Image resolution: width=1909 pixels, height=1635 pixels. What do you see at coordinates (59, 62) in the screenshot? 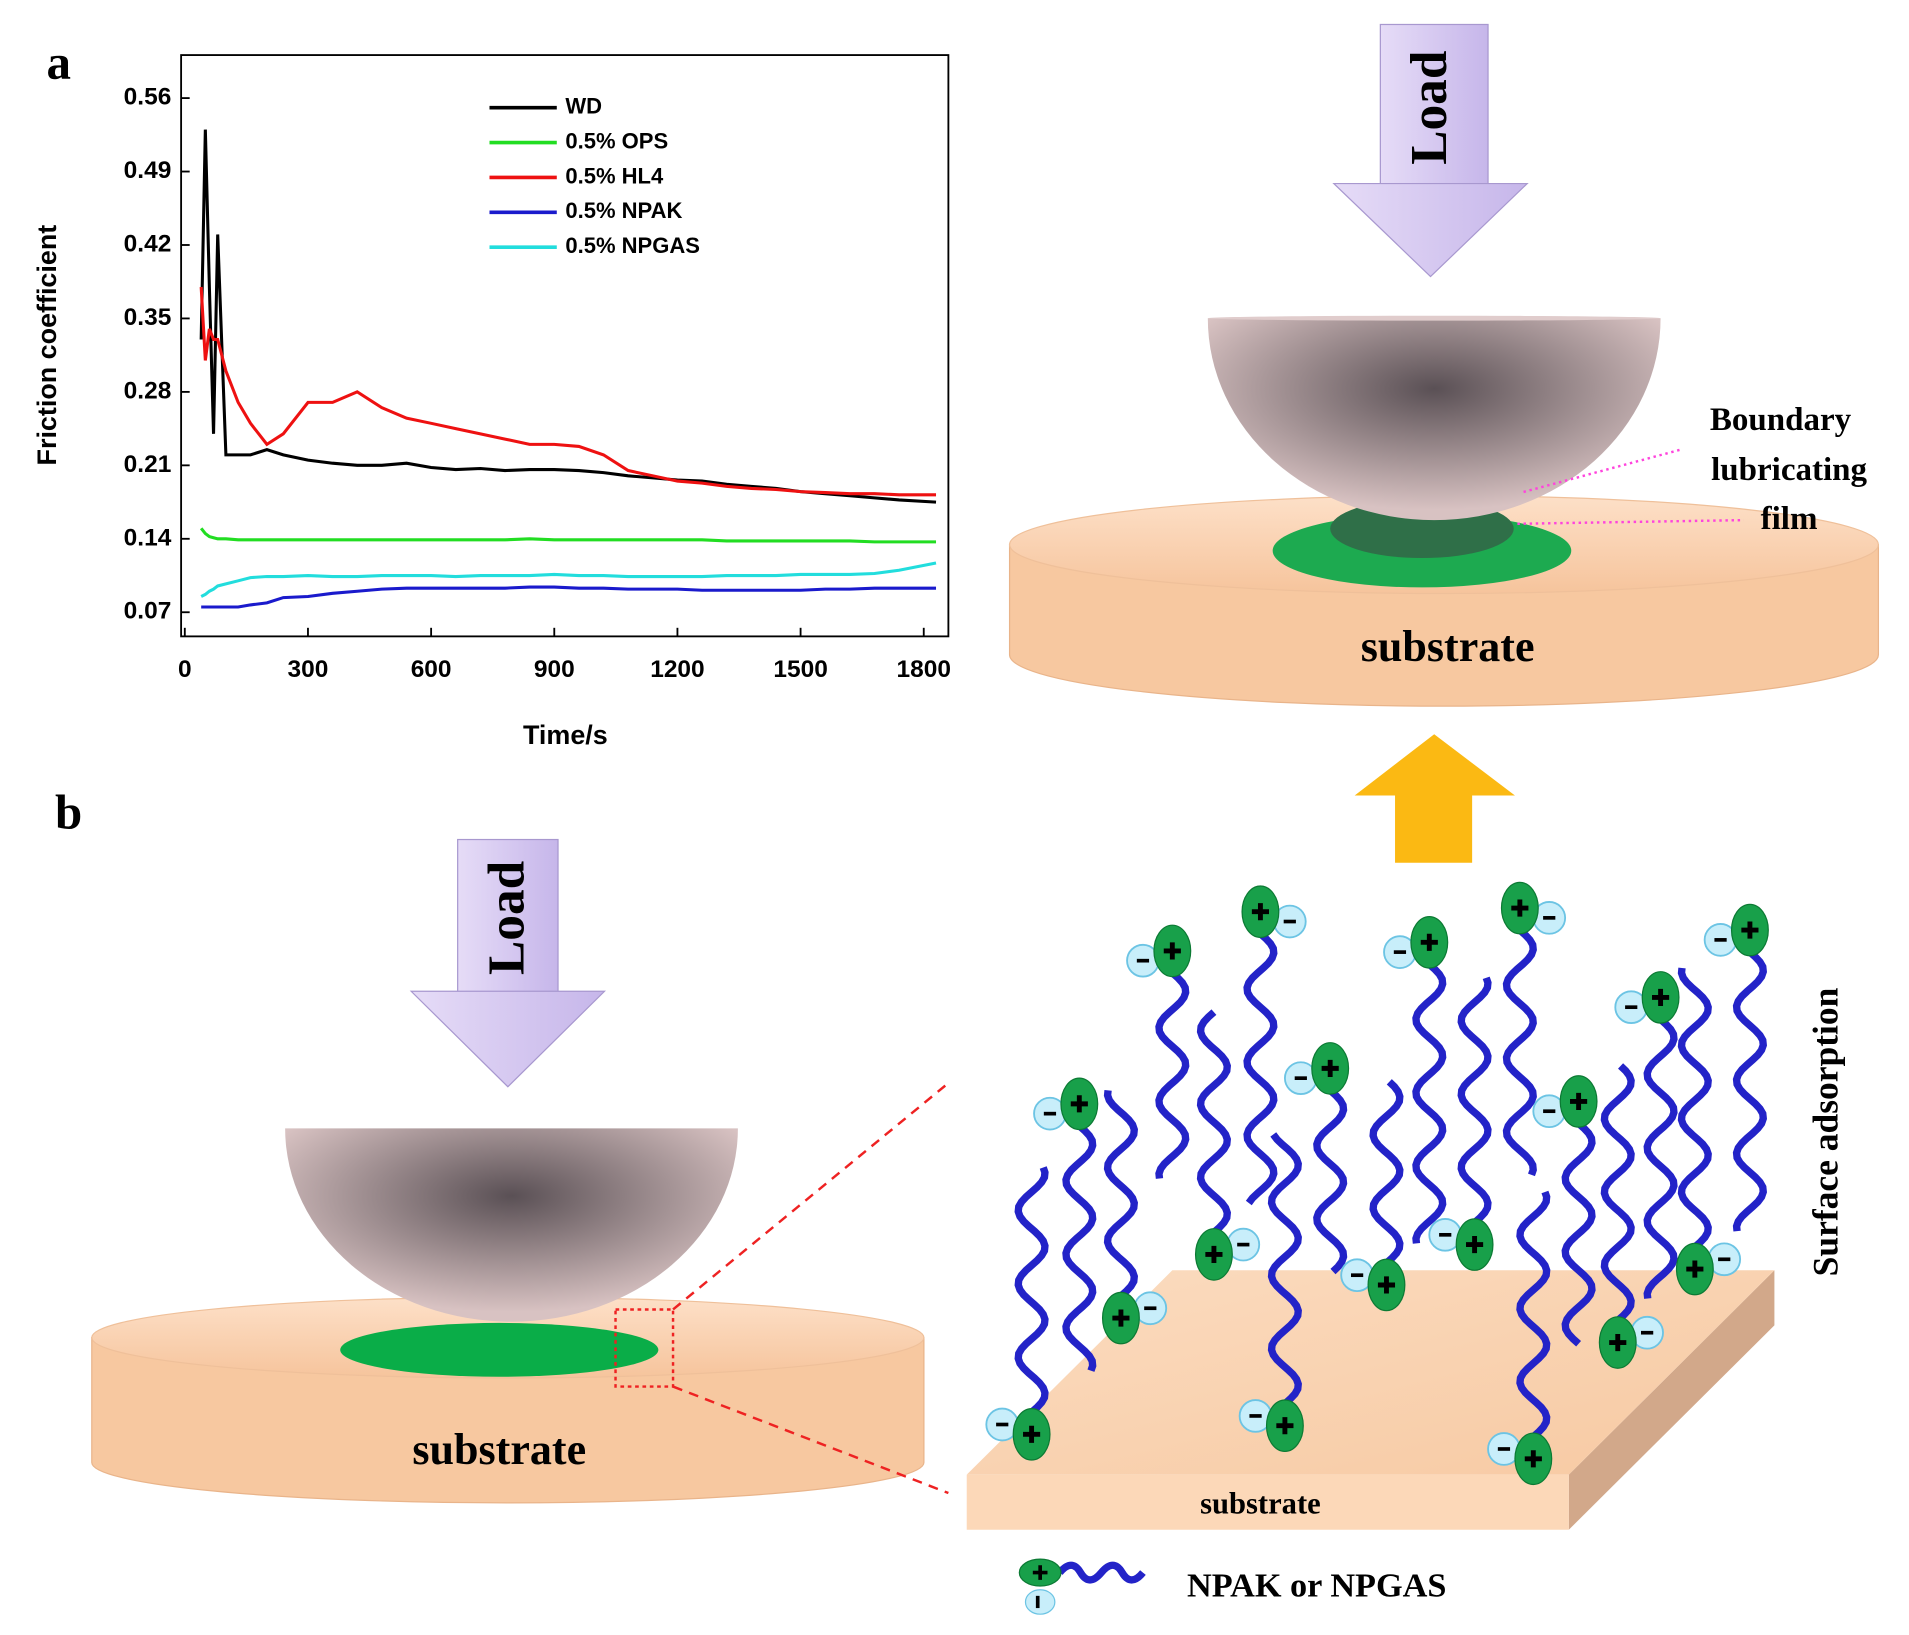
I see `panel-label: a` at bounding box center [59, 62].